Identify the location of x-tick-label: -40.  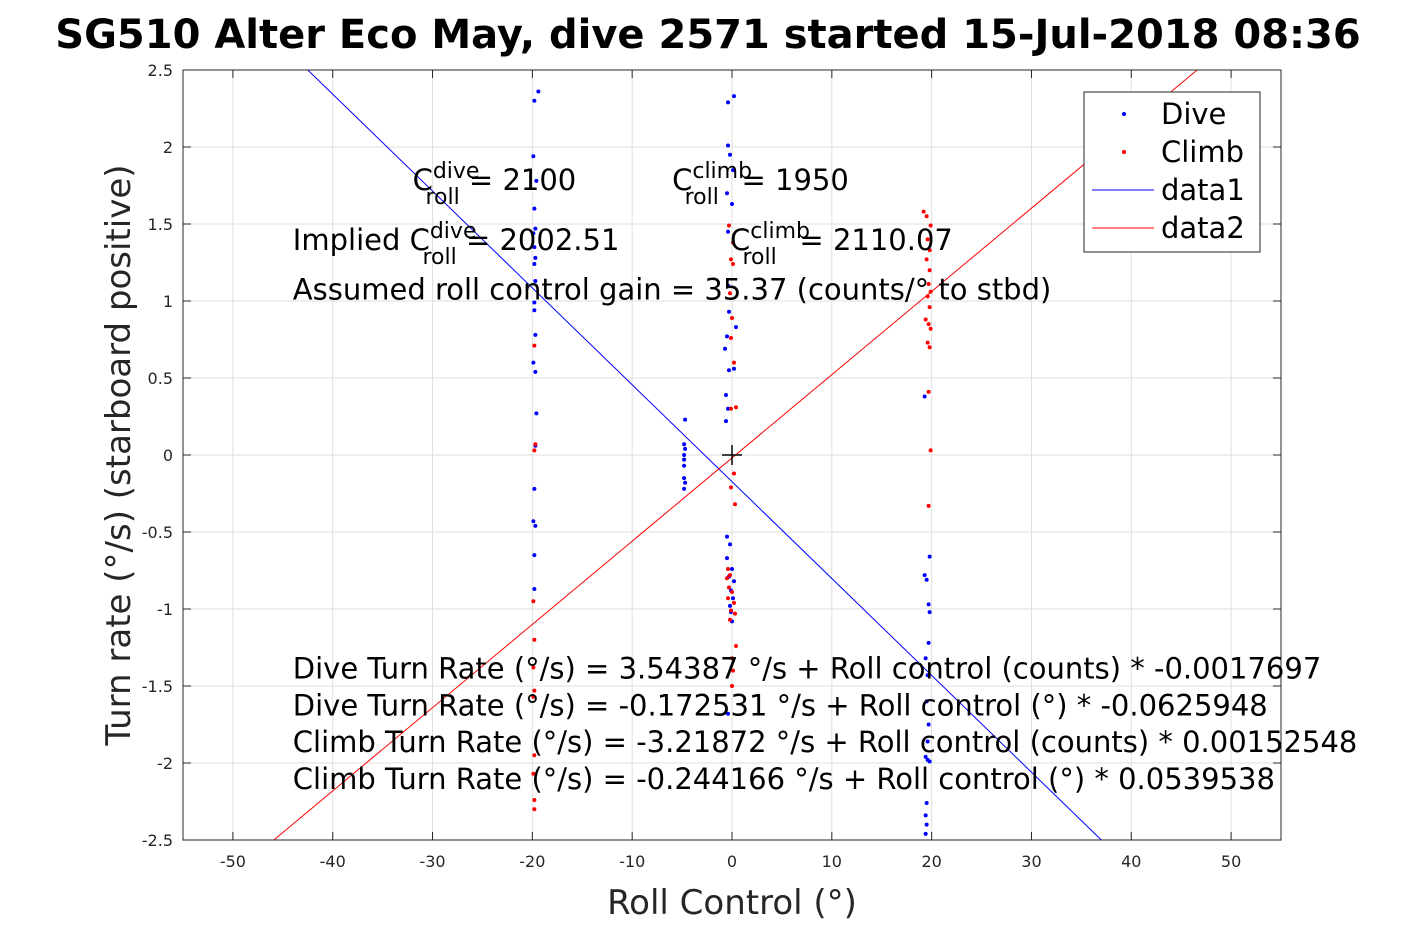
(333, 861).